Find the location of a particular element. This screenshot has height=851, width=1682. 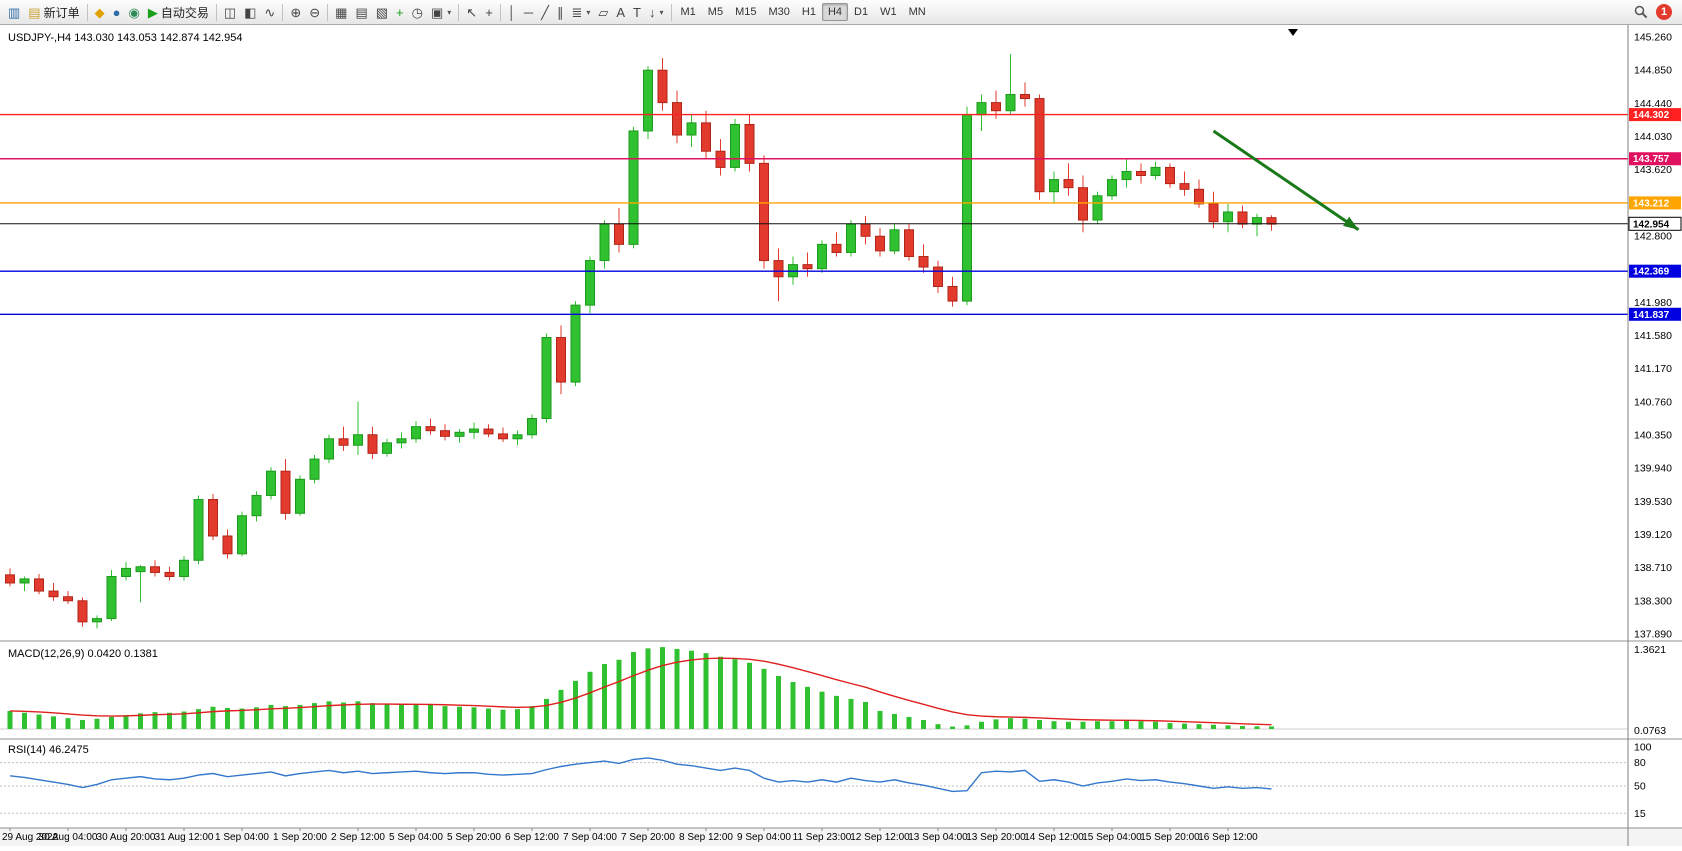

time-axis-label: 6 Sep 12:00 is located at coordinates (532, 837).